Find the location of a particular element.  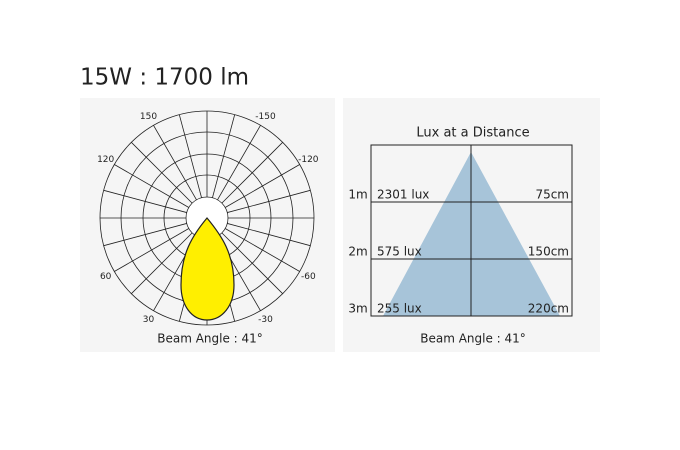

lux-label: 2301 lux is located at coordinates (403, 195).